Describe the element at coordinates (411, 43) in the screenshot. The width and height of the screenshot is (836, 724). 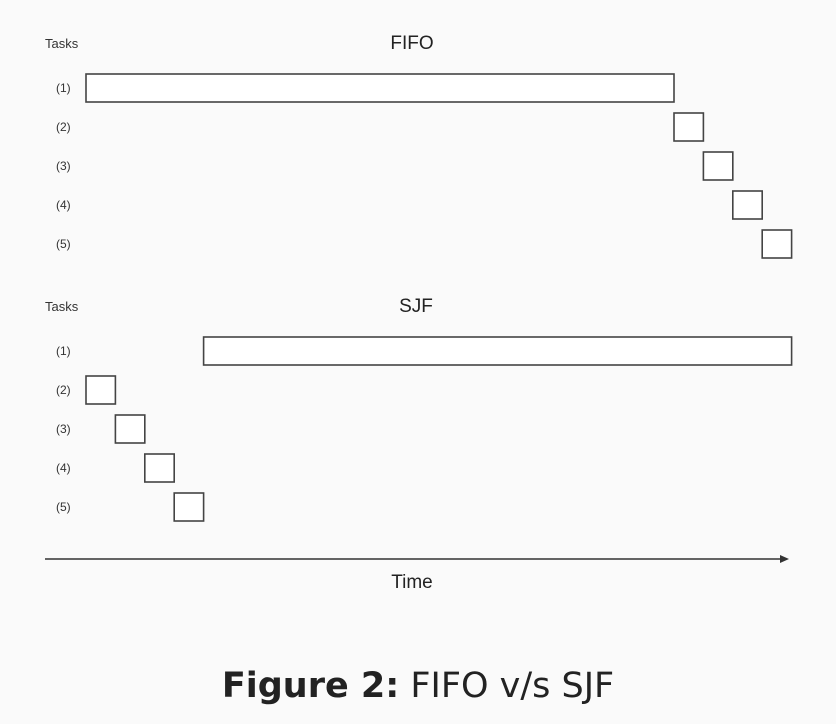
I see `fifo-title: FIFO` at that location.